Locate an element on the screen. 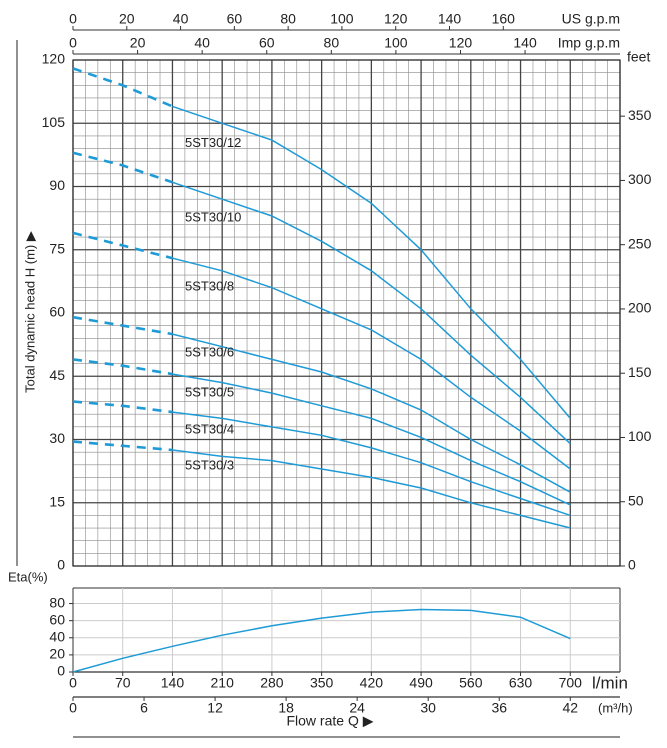  eta-axis-title: Eta(%) is located at coordinates (28, 576).